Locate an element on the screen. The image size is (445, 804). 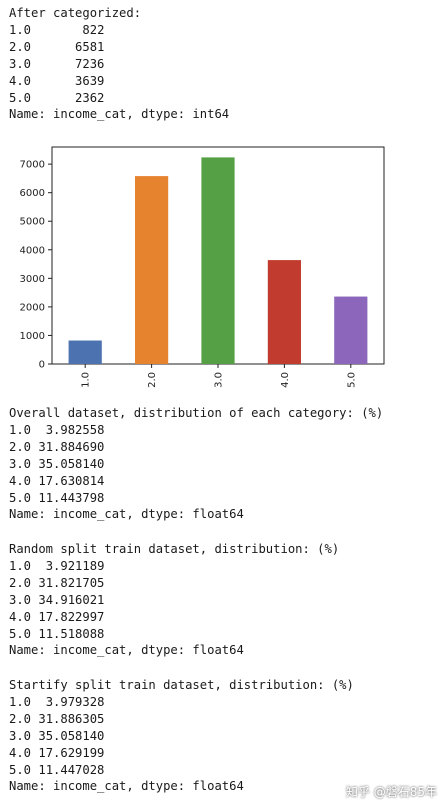
series-row: 4.0 17.822997 is located at coordinates (174, 617).